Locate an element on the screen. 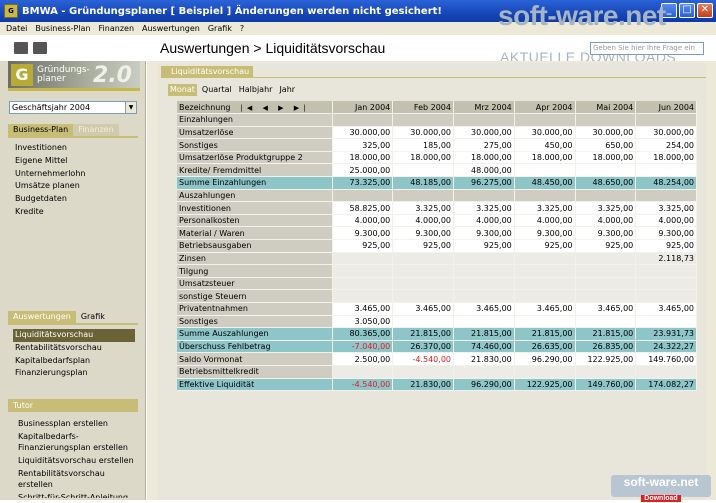 This screenshot has width=716, height=503. value-cell: 96.275,00 is located at coordinates (484, 183).